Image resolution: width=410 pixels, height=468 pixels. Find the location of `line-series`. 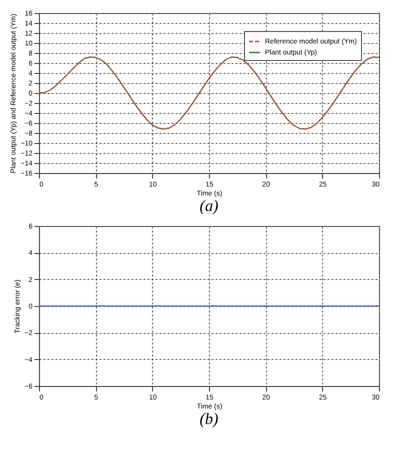

line-series is located at coordinates (209, 93).